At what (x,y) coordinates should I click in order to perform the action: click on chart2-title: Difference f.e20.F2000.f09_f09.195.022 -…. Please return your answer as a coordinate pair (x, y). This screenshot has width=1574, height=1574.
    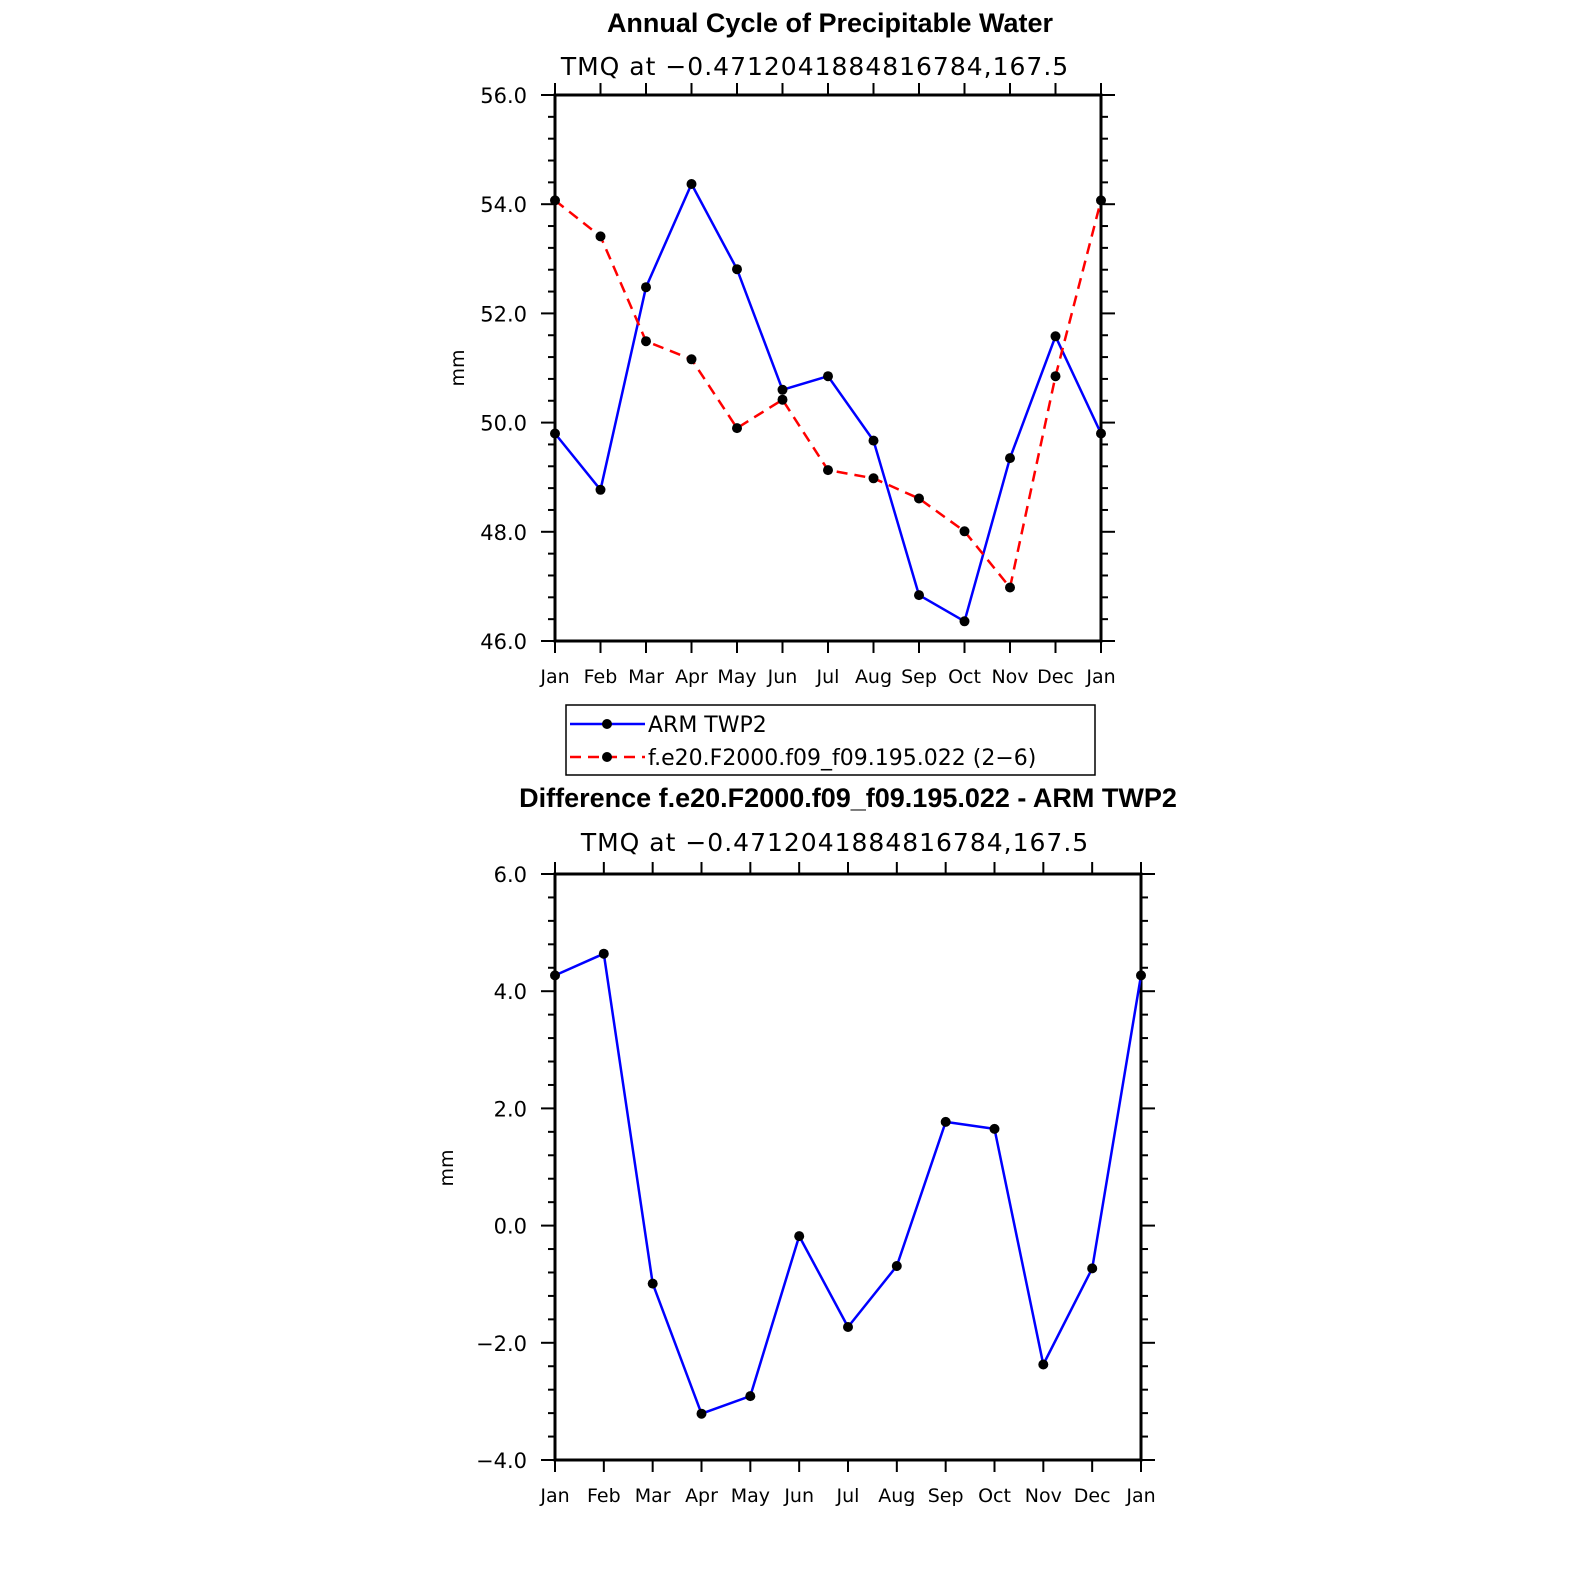
    Looking at the image, I should click on (848, 798).